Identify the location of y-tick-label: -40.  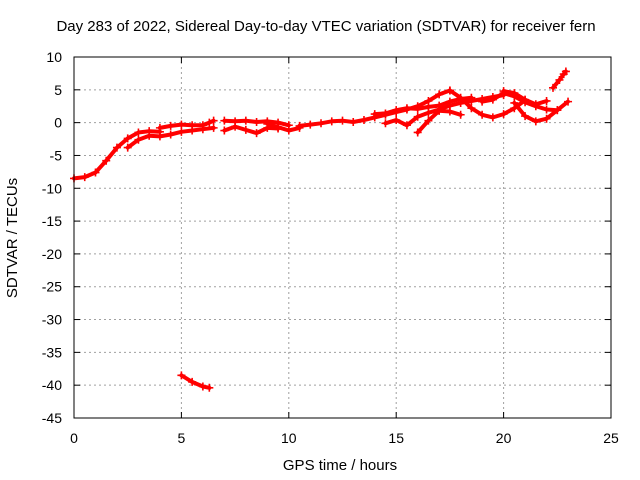
(52, 385).